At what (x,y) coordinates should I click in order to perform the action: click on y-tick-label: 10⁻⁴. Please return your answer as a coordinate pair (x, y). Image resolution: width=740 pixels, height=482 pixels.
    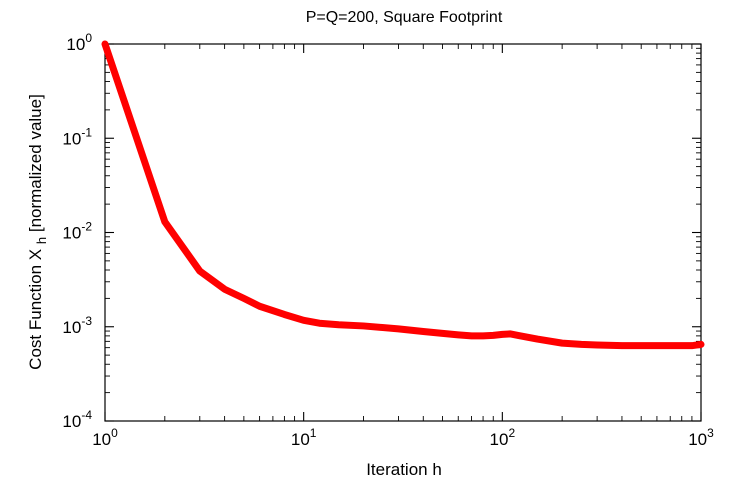
    Looking at the image, I should click on (77, 419).